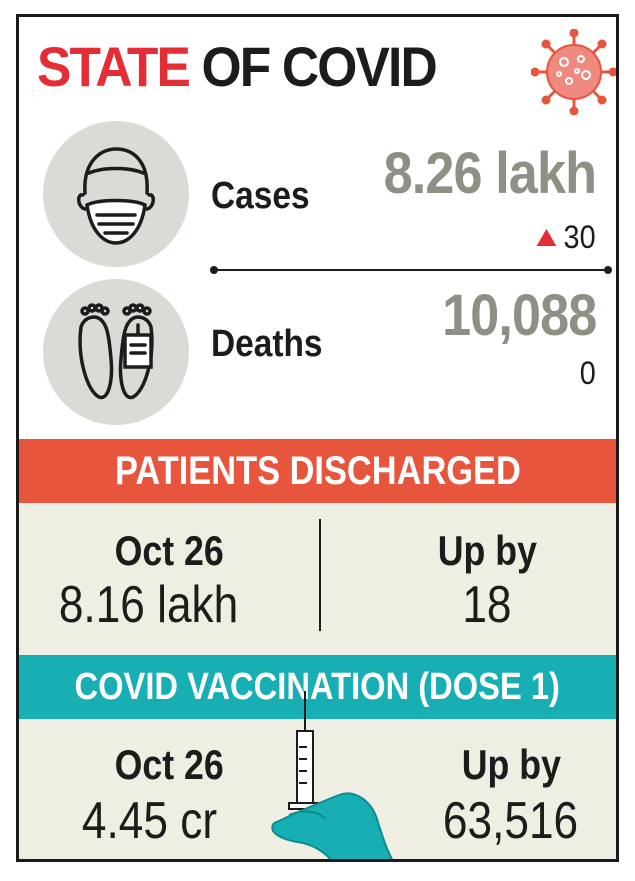  I want to click on cases-value: 8.26 lakh, so click(490, 173).